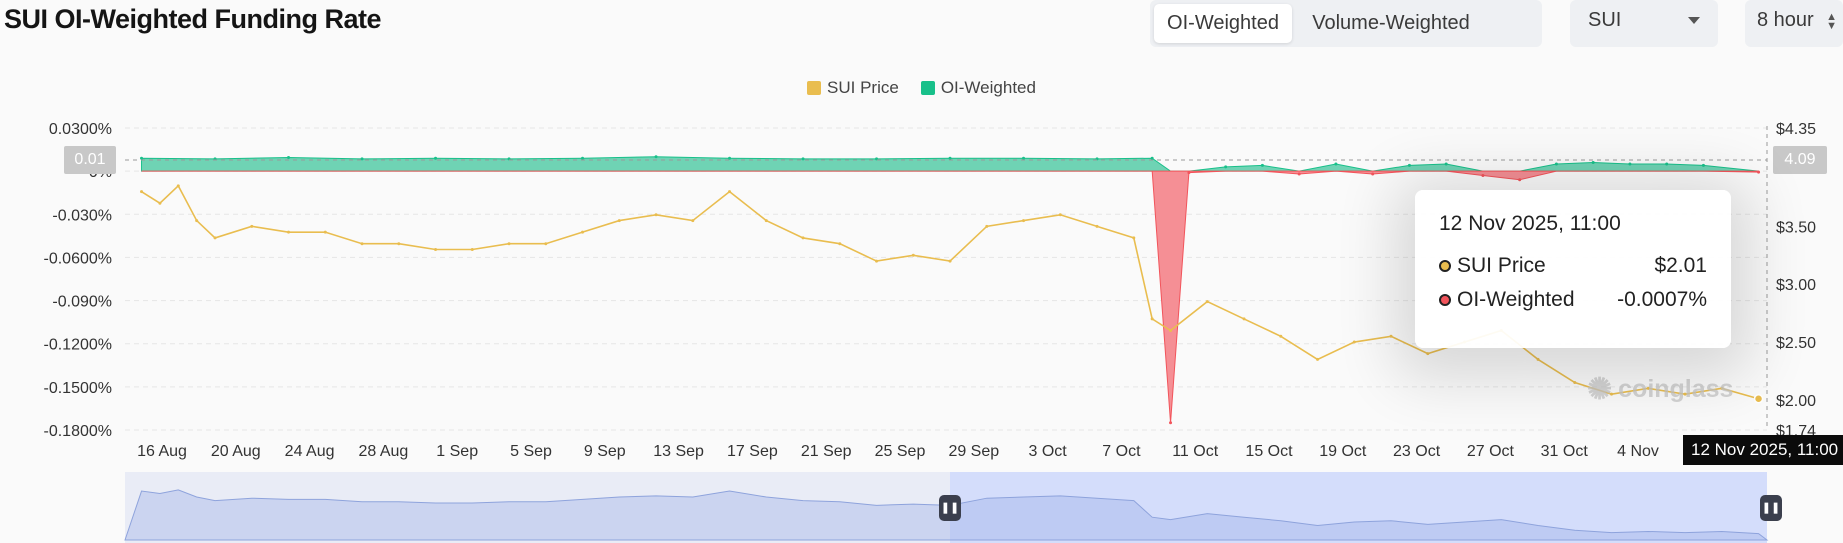 The width and height of the screenshot is (1843, 543). Describe the element at coordinates (1605, 20) in the screenshot. I see `symbol-select-value: SUI` at that location.